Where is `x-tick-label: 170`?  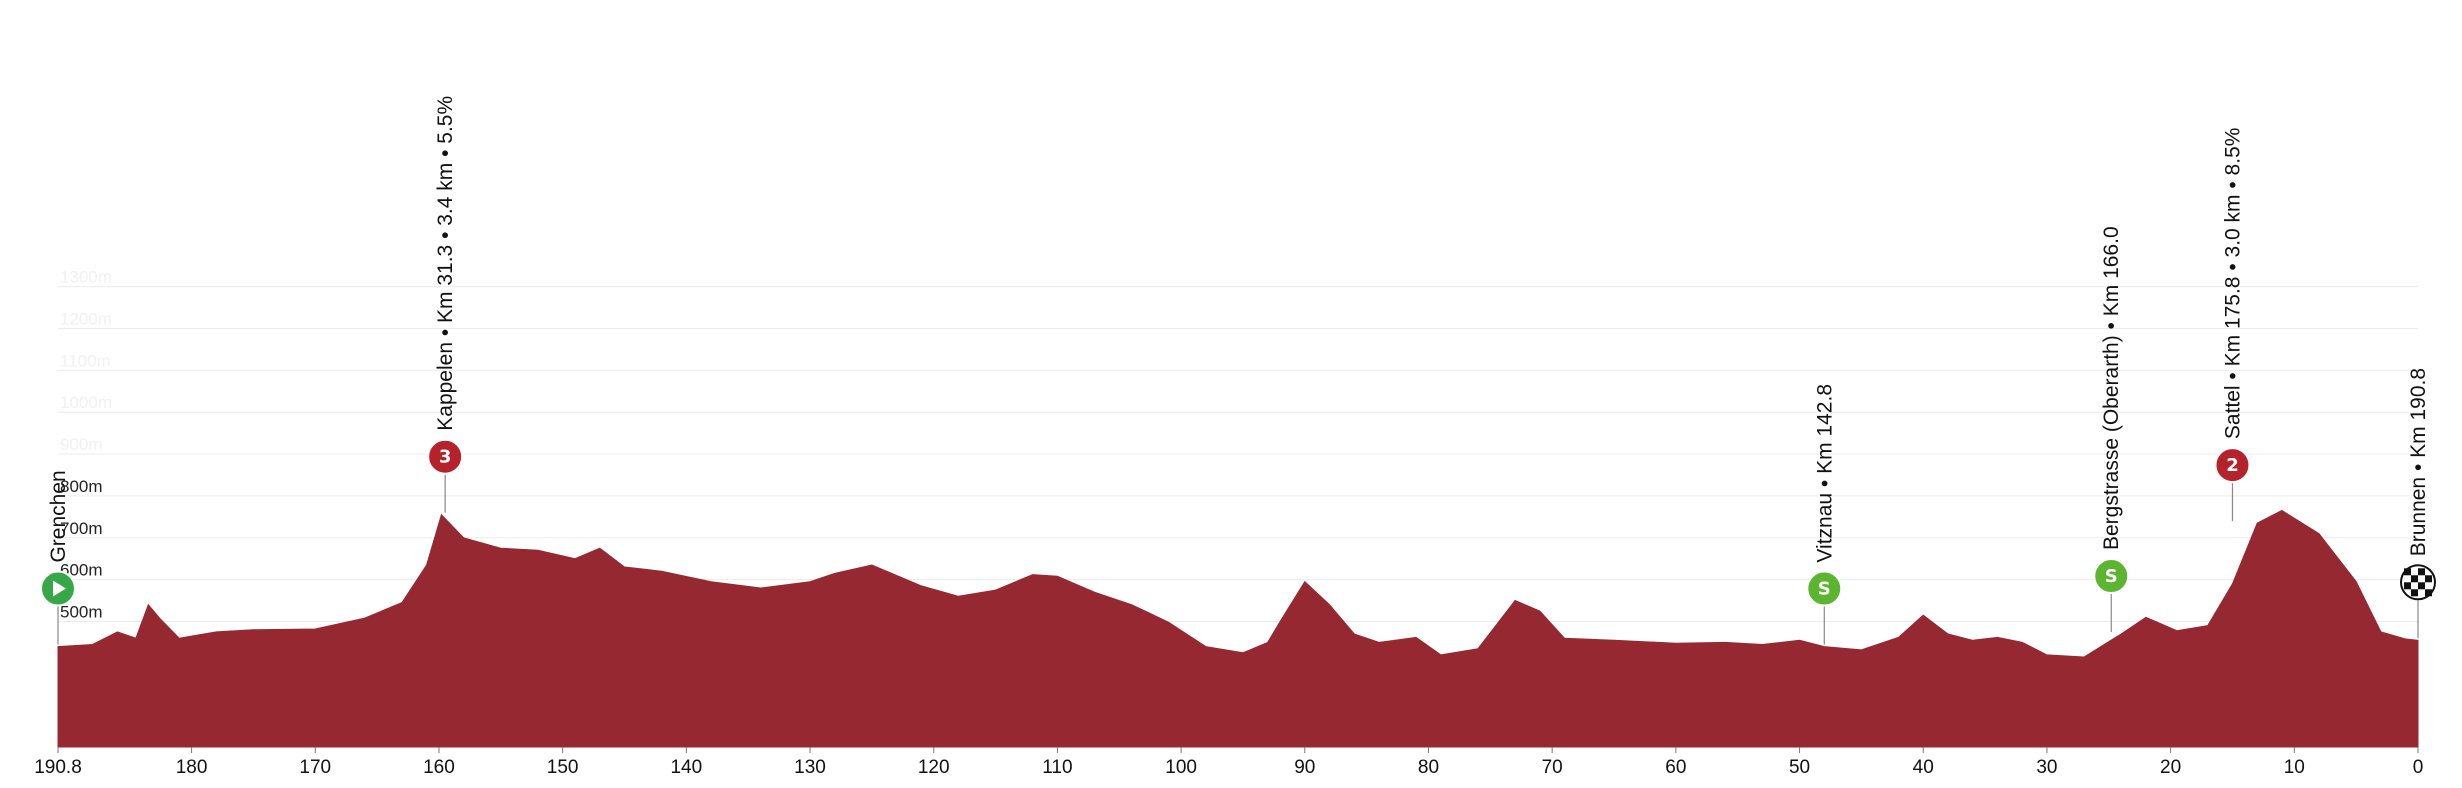 x-tick-label: 170 is located at coordinates (315, 767).